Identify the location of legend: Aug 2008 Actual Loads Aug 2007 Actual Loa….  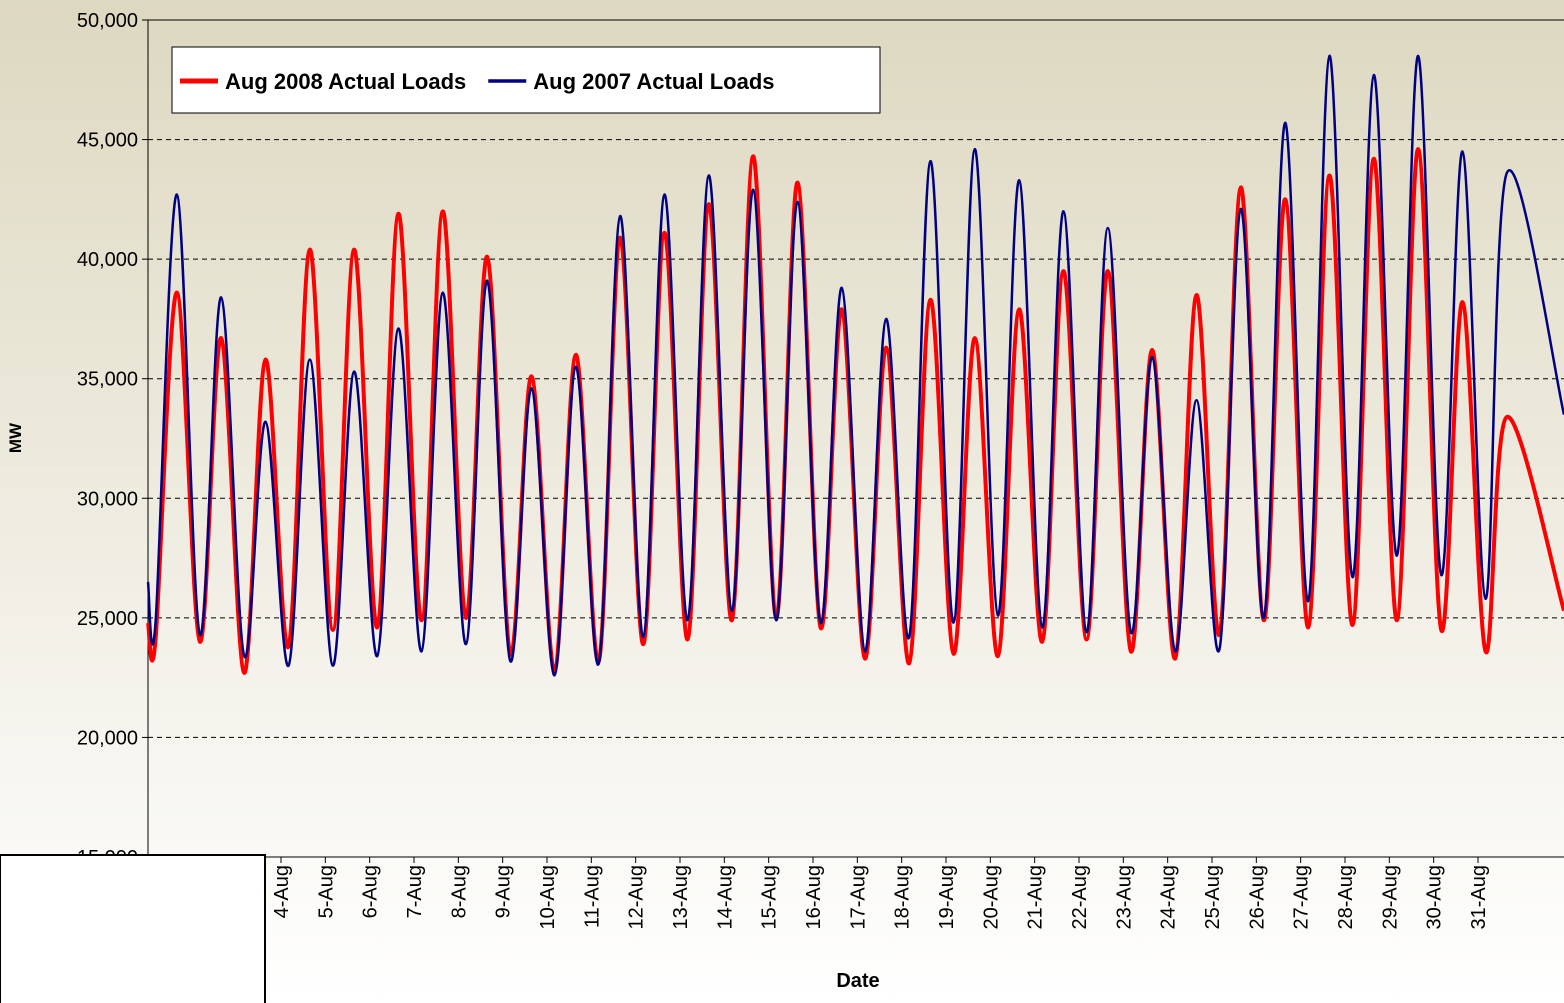
(526, 80).